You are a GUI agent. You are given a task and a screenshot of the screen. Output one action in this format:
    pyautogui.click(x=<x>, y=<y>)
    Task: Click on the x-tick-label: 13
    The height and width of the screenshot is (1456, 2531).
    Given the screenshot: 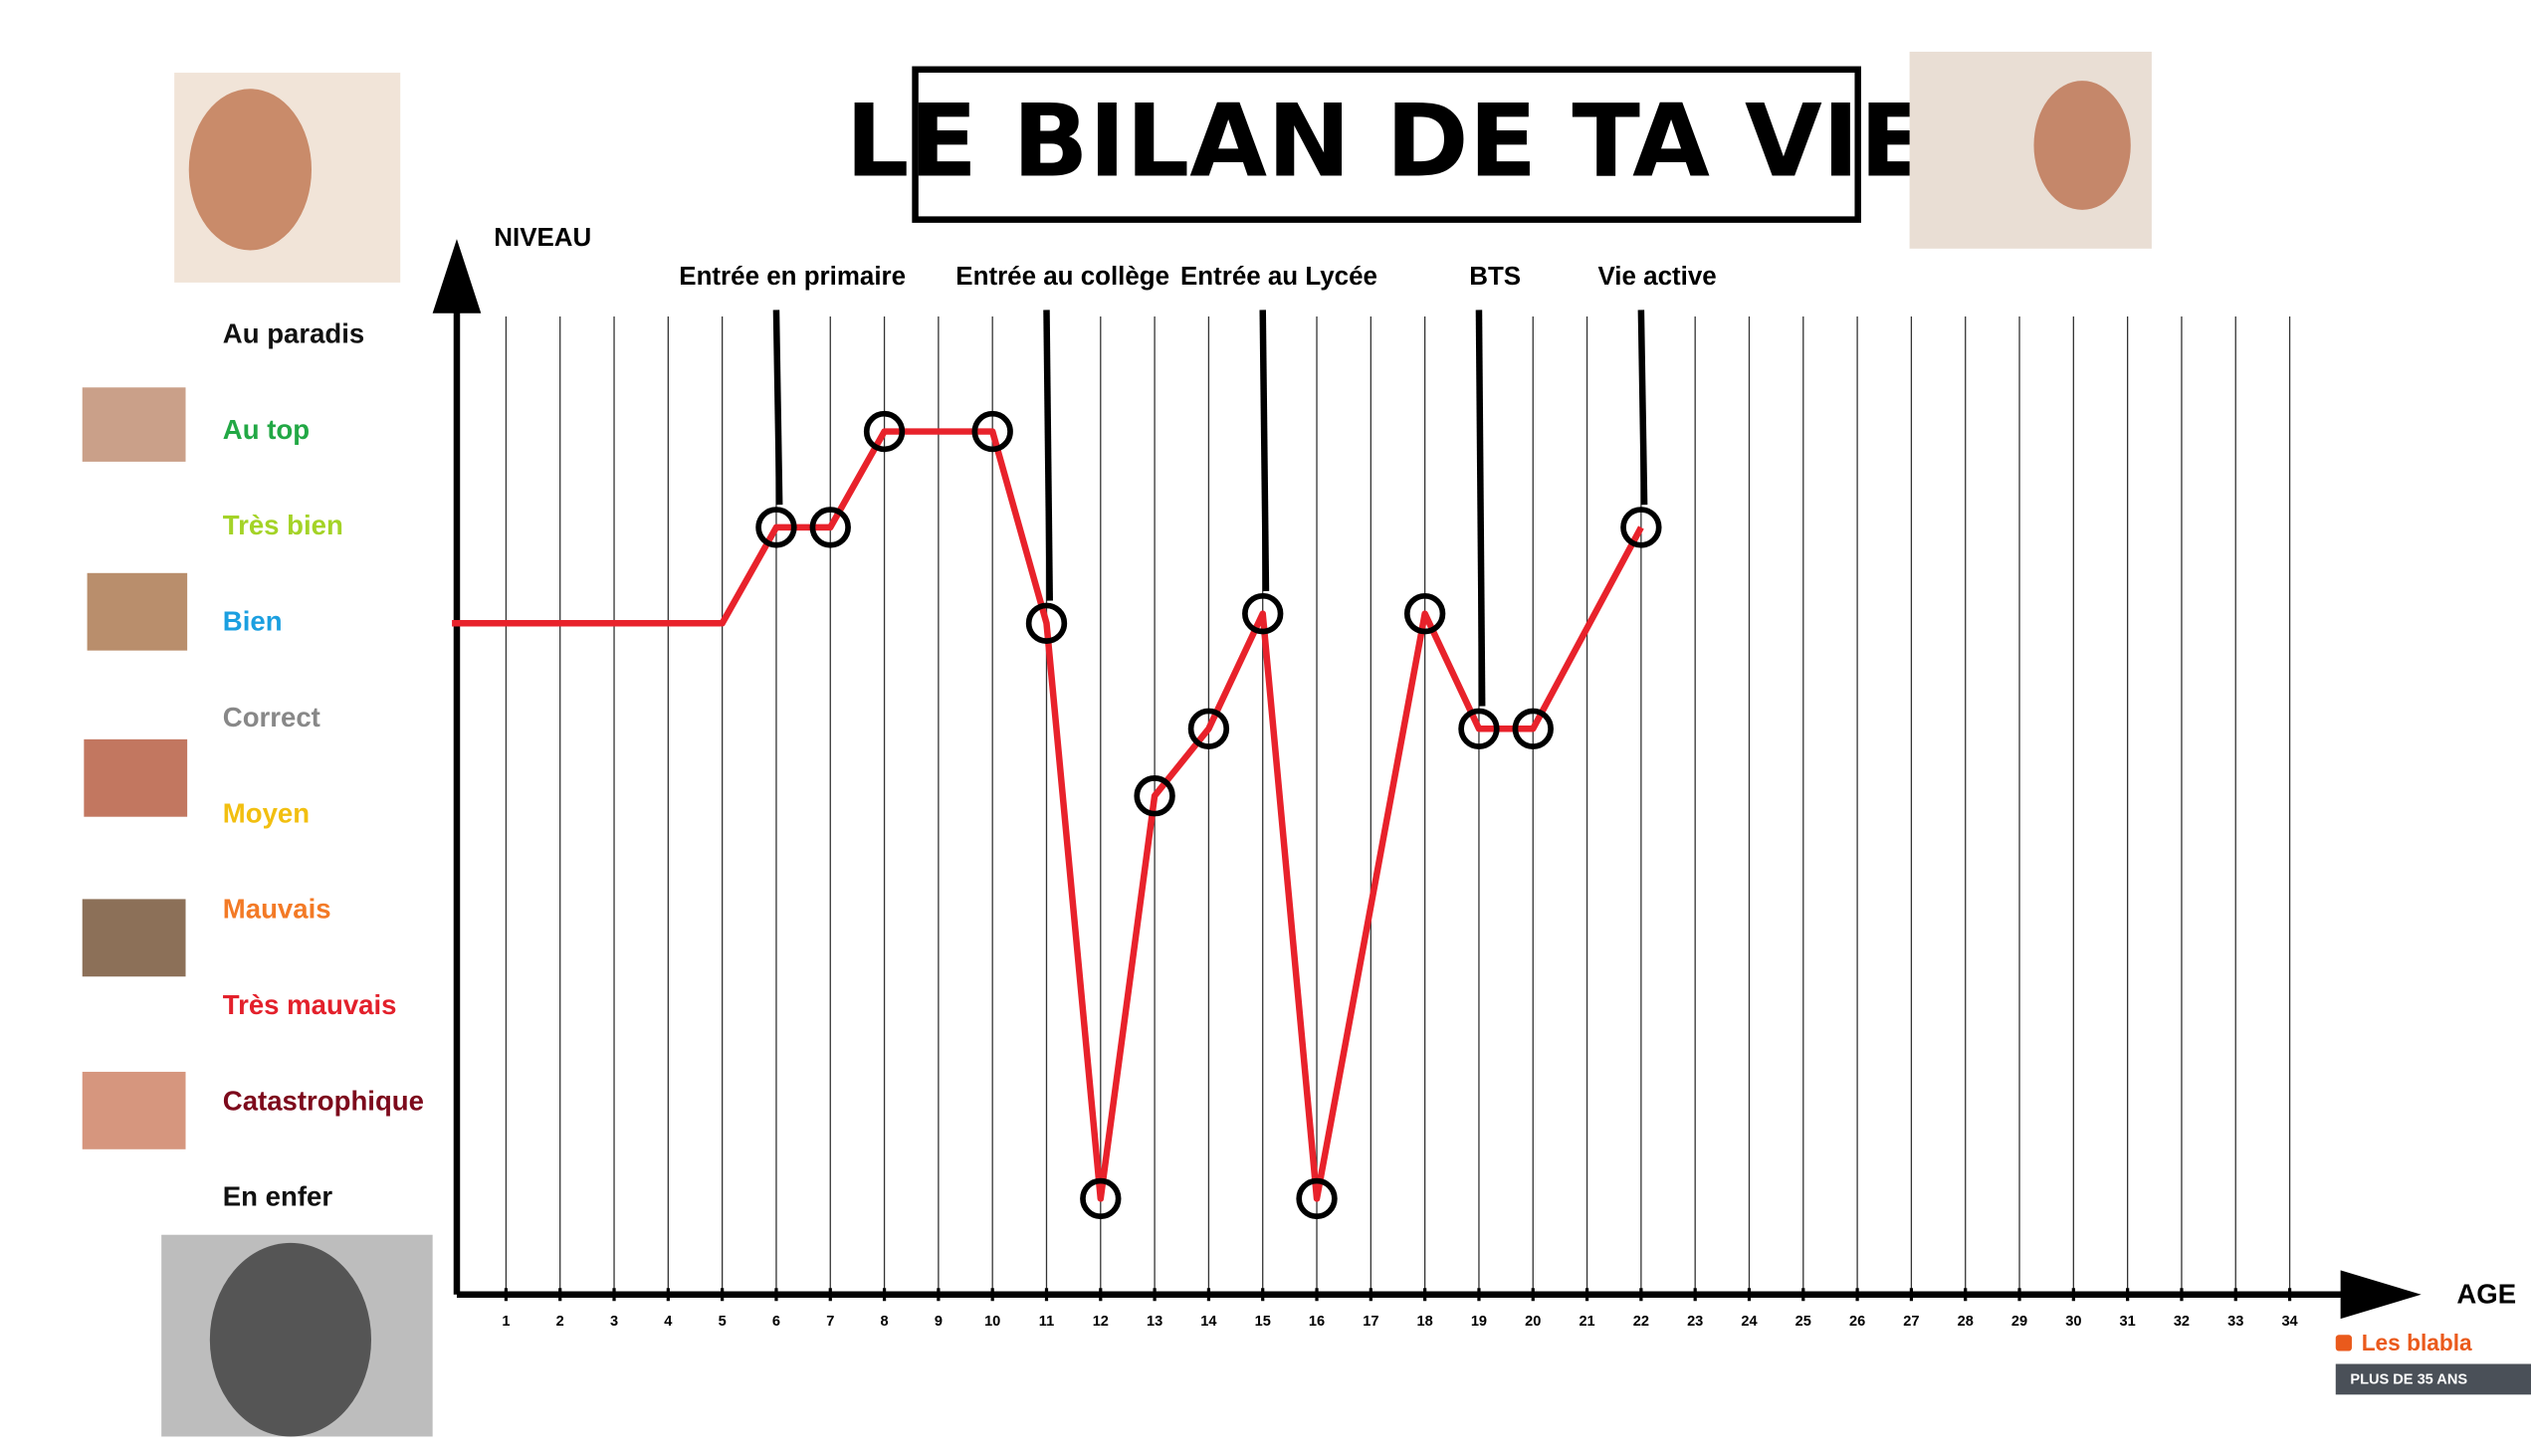 What is the action you would take?
    pyautogui.click(x=1154, y=1322)
    